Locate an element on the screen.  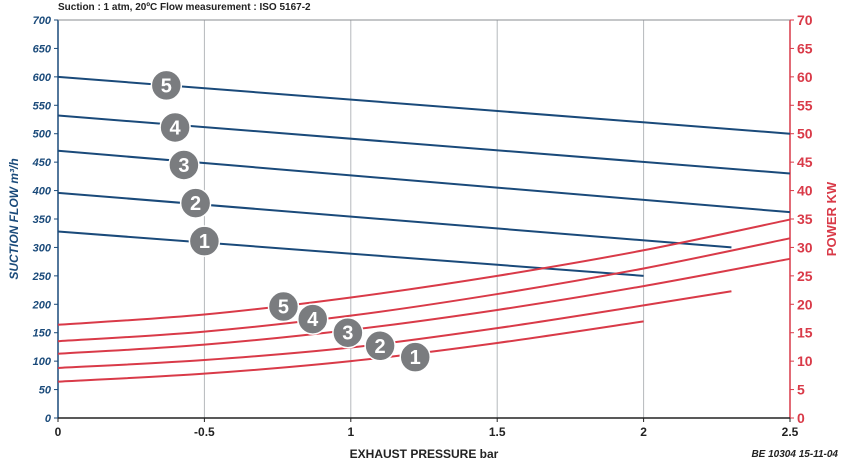
y-right-tick-label: 30 is located at coordinates (805, 247).